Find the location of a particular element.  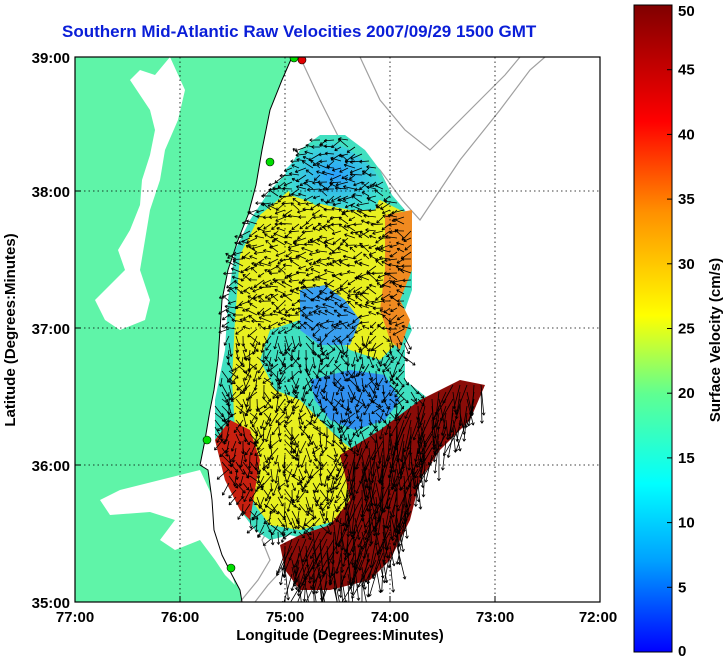

x-axis-label: Longitude (Degrees:Minutes) is located at coordinates (340, 635).